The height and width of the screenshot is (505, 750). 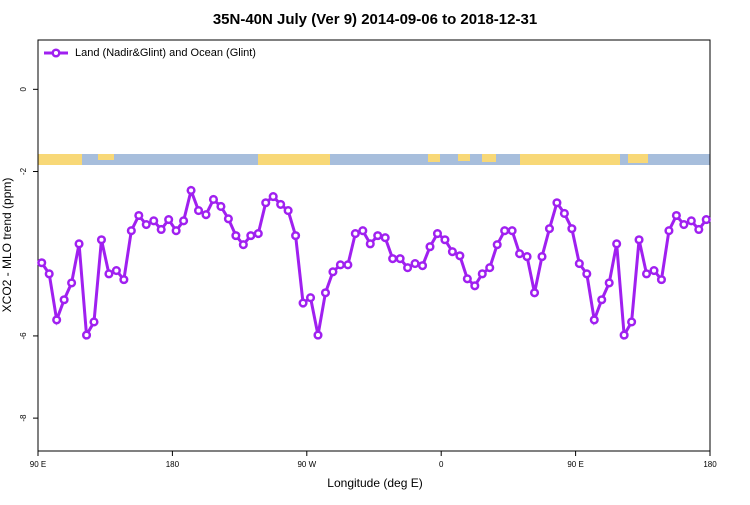 I want to click on map-strip, so click(x=374, y=159).